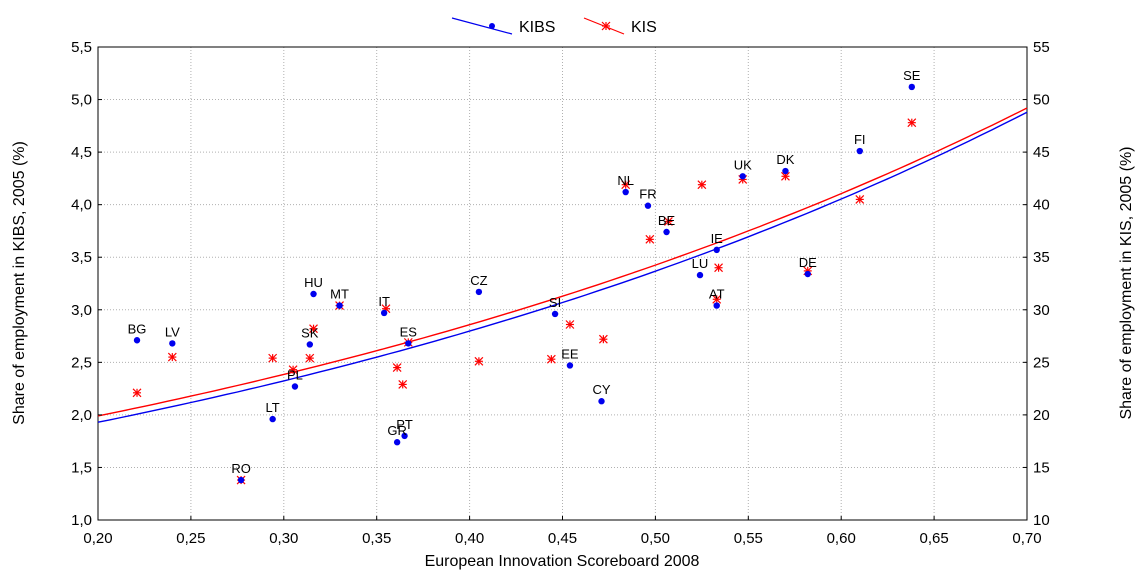  What do you see at coordinates (601, 389) in the screenshot?
I see `point-label: CY` at bounding box center [601, 389].